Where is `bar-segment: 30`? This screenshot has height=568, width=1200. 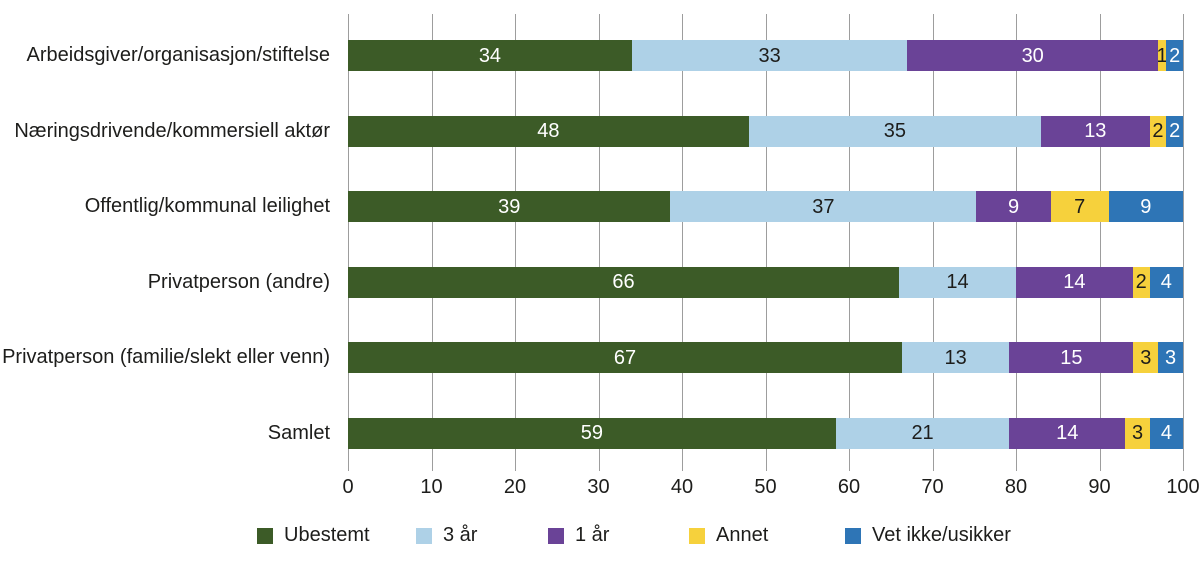
bar-segment: 30 is located at coordinates (1032, 55).